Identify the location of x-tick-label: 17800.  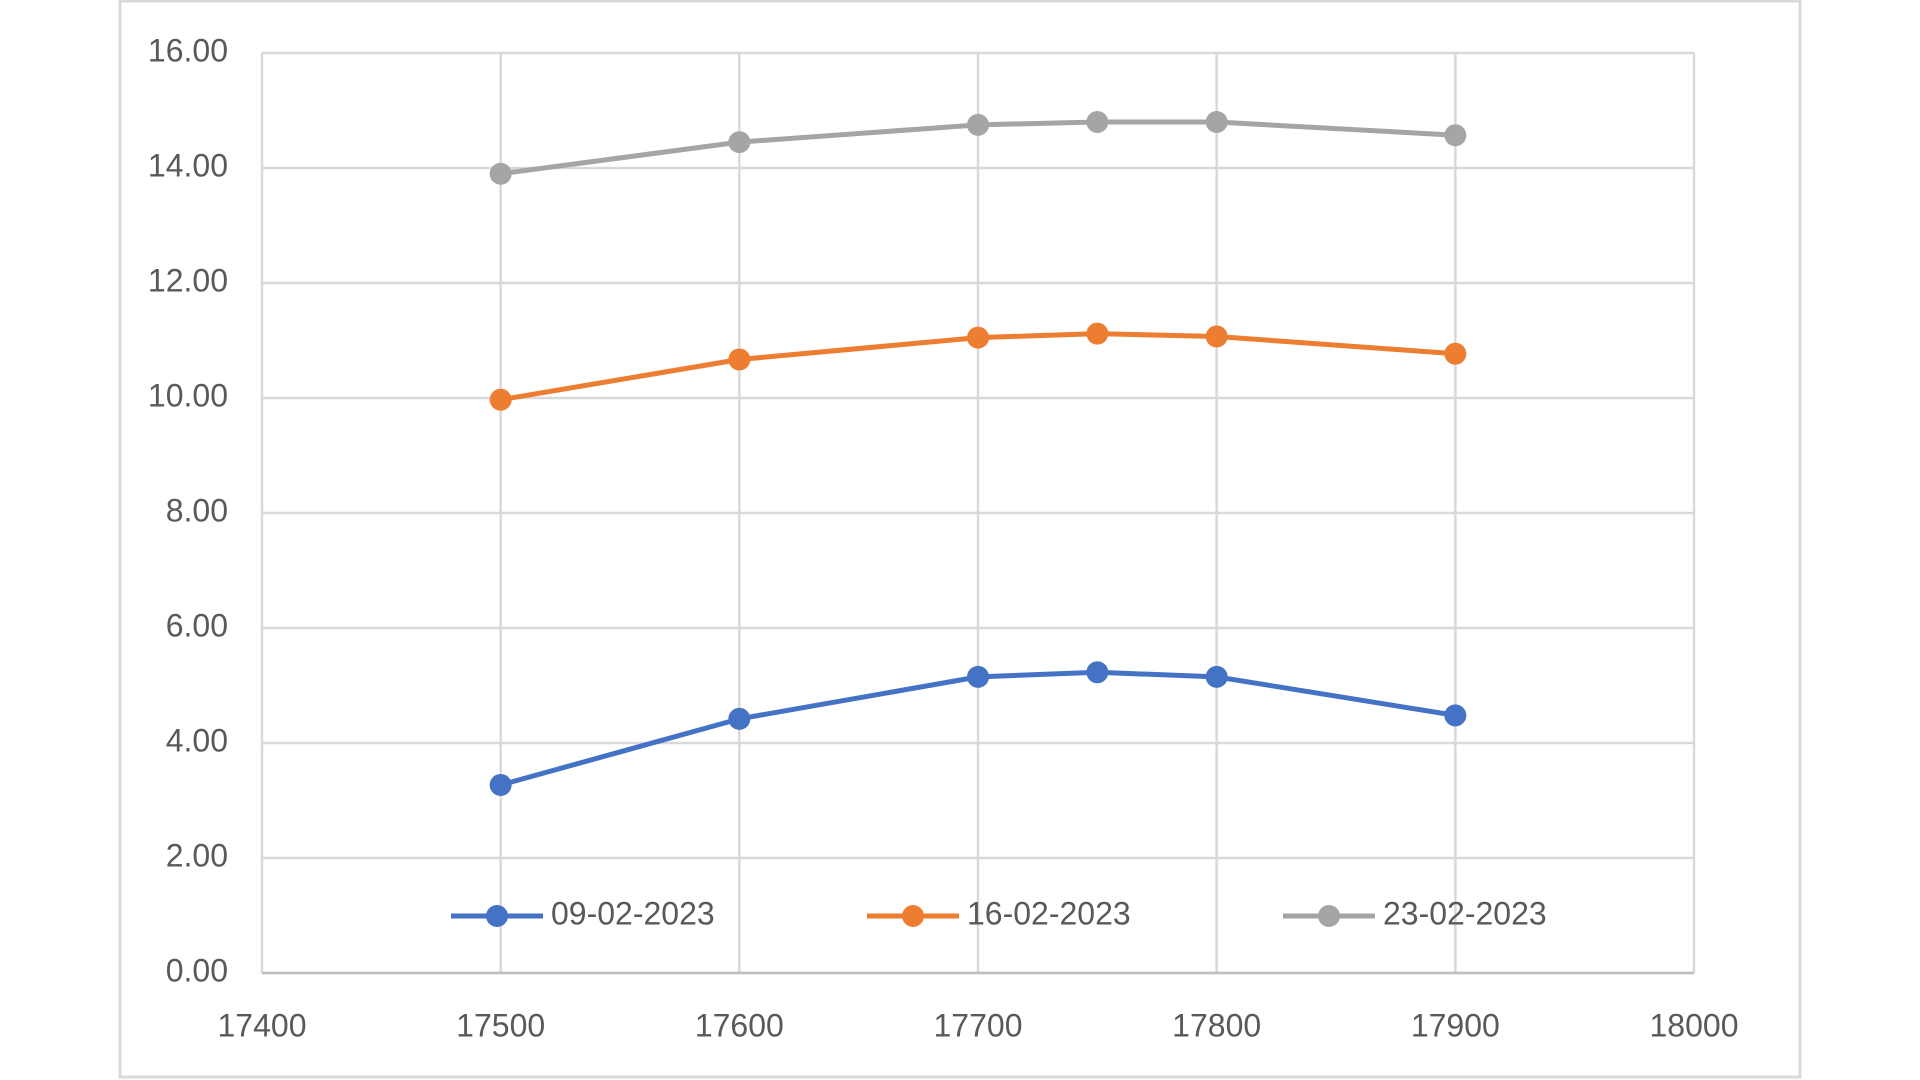
(1216, 1025).